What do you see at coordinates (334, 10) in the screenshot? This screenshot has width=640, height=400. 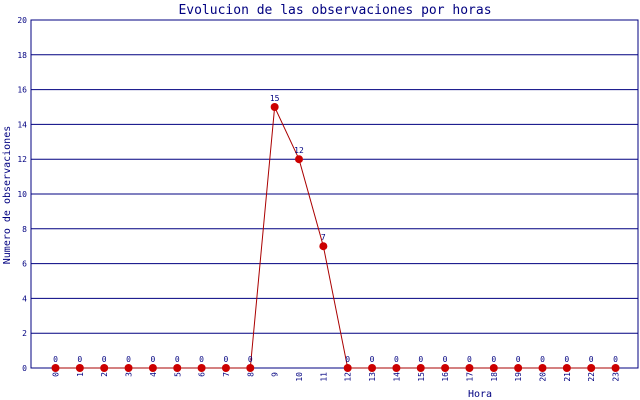 I see `chart-title: Evolucion de las observaciones por horas` at bounding box center [334, 10].